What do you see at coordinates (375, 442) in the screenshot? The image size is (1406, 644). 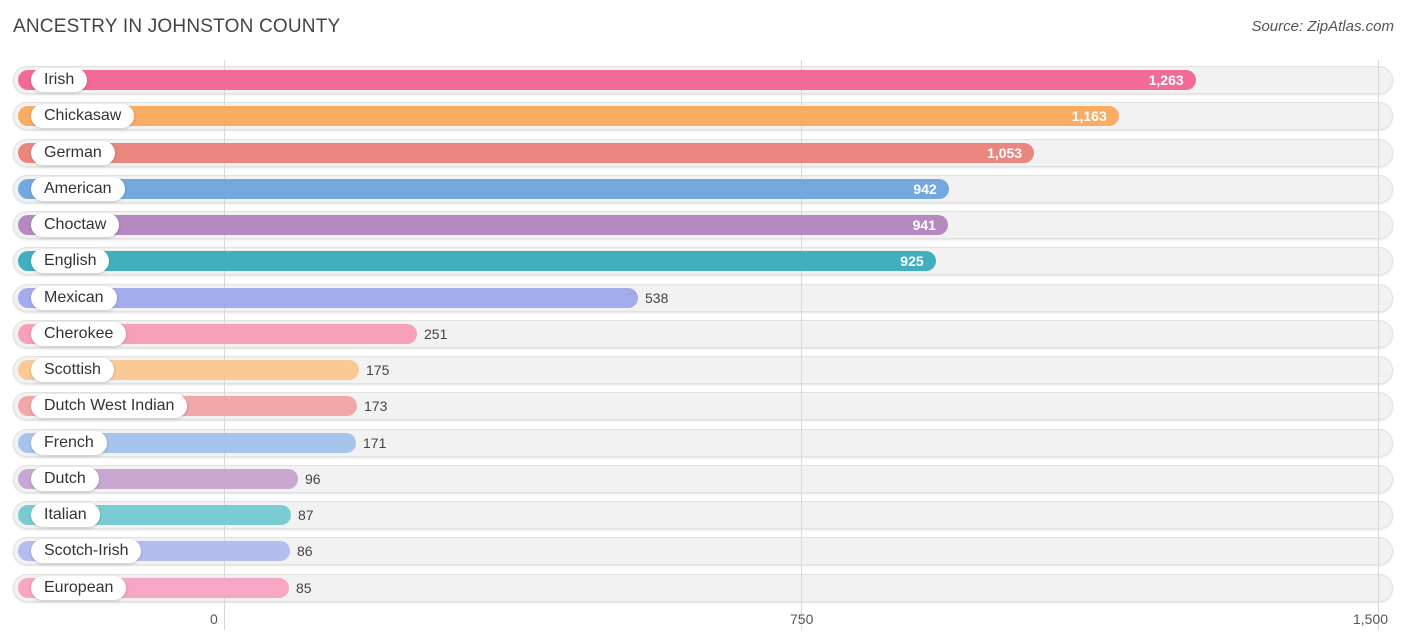 I see `value-label: 171` at bounding box center [375, 442].